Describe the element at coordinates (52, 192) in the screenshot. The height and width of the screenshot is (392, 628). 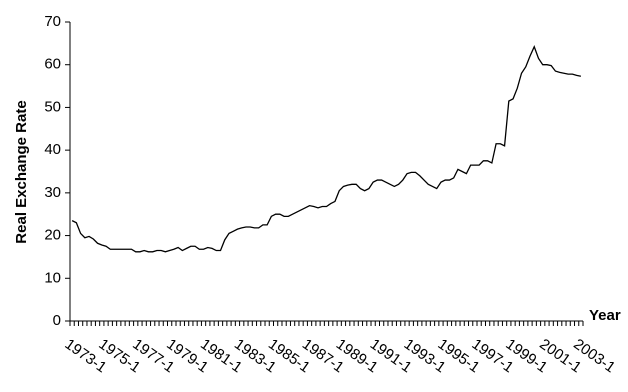
I see `y-tick-label: 30` at that location.